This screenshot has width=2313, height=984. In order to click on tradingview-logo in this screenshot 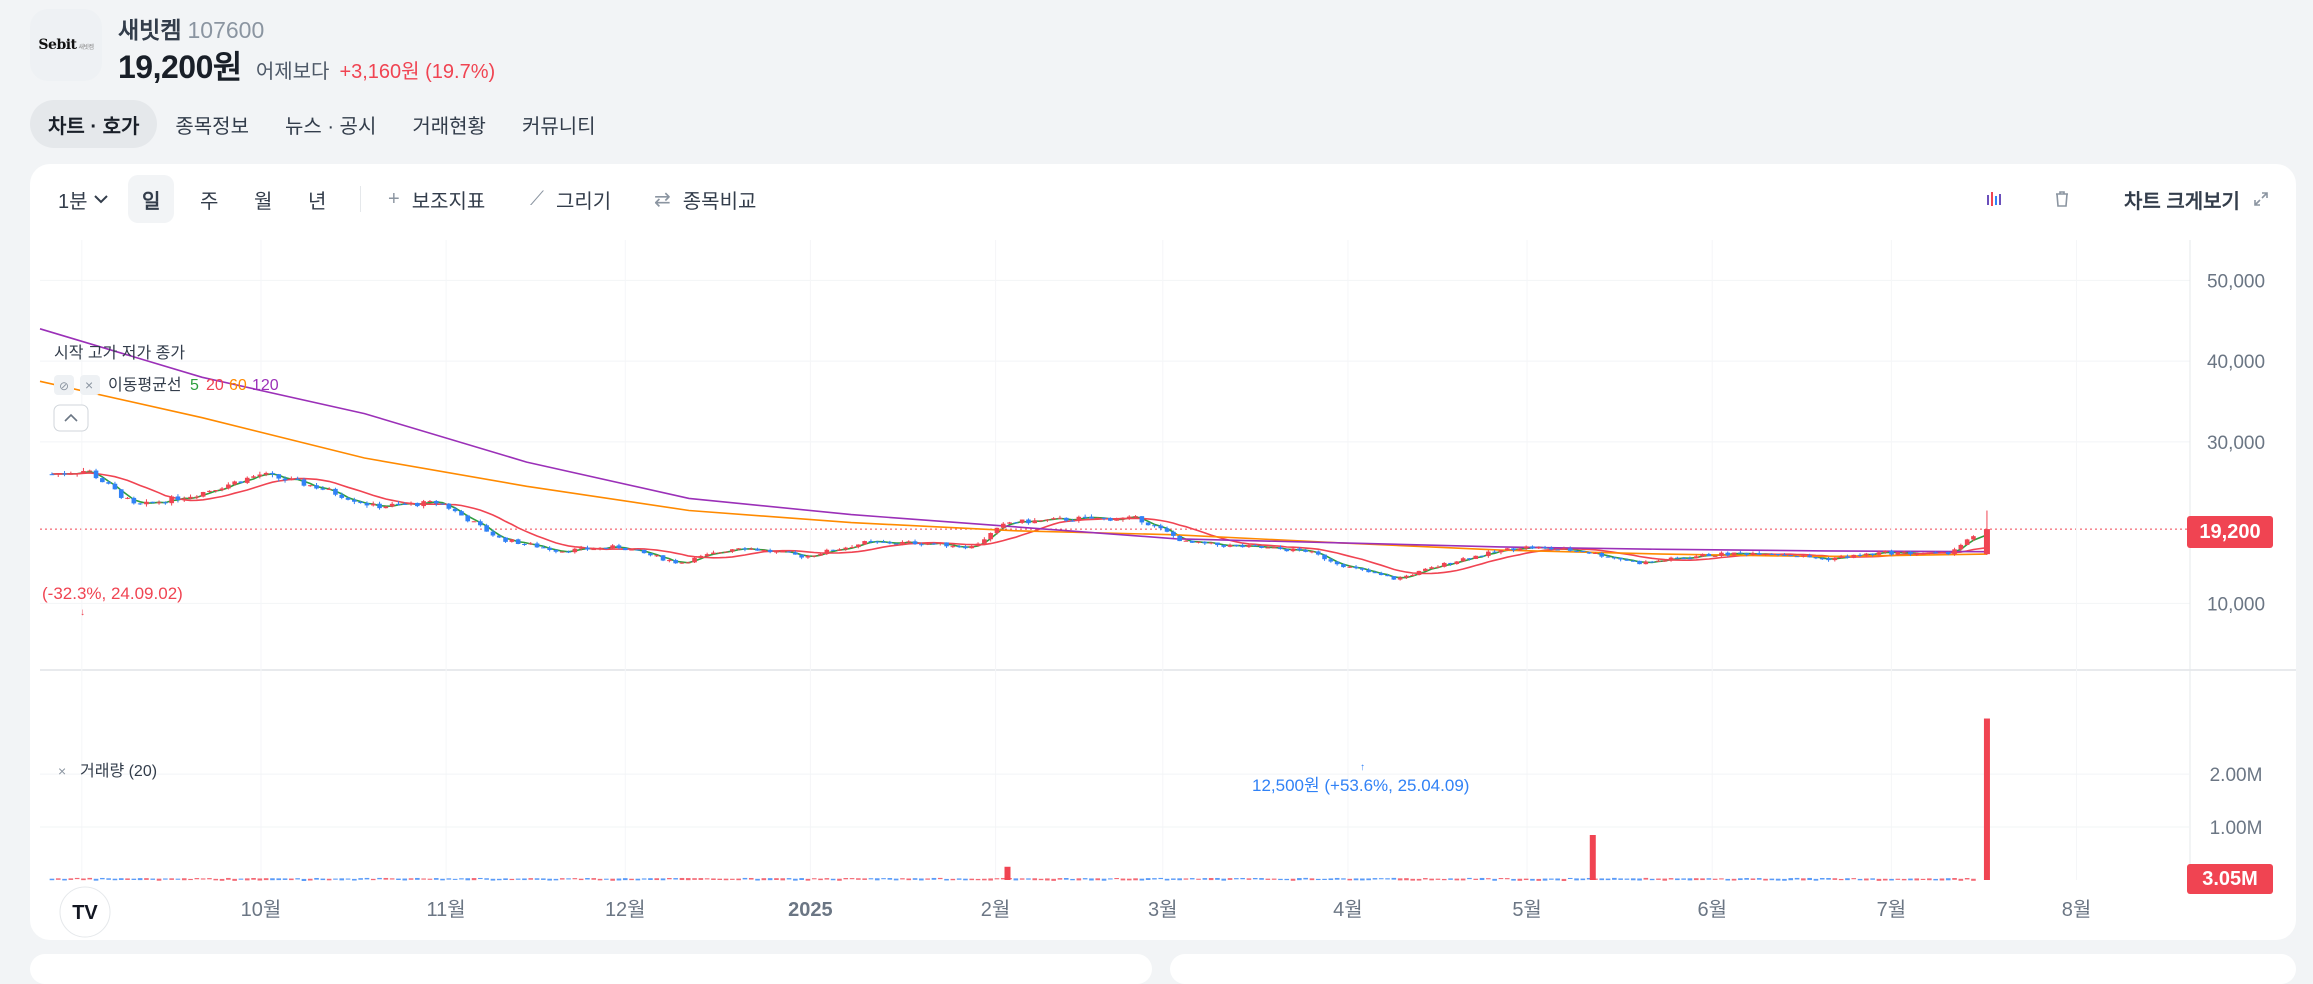, I will do `click(85, 912)`.